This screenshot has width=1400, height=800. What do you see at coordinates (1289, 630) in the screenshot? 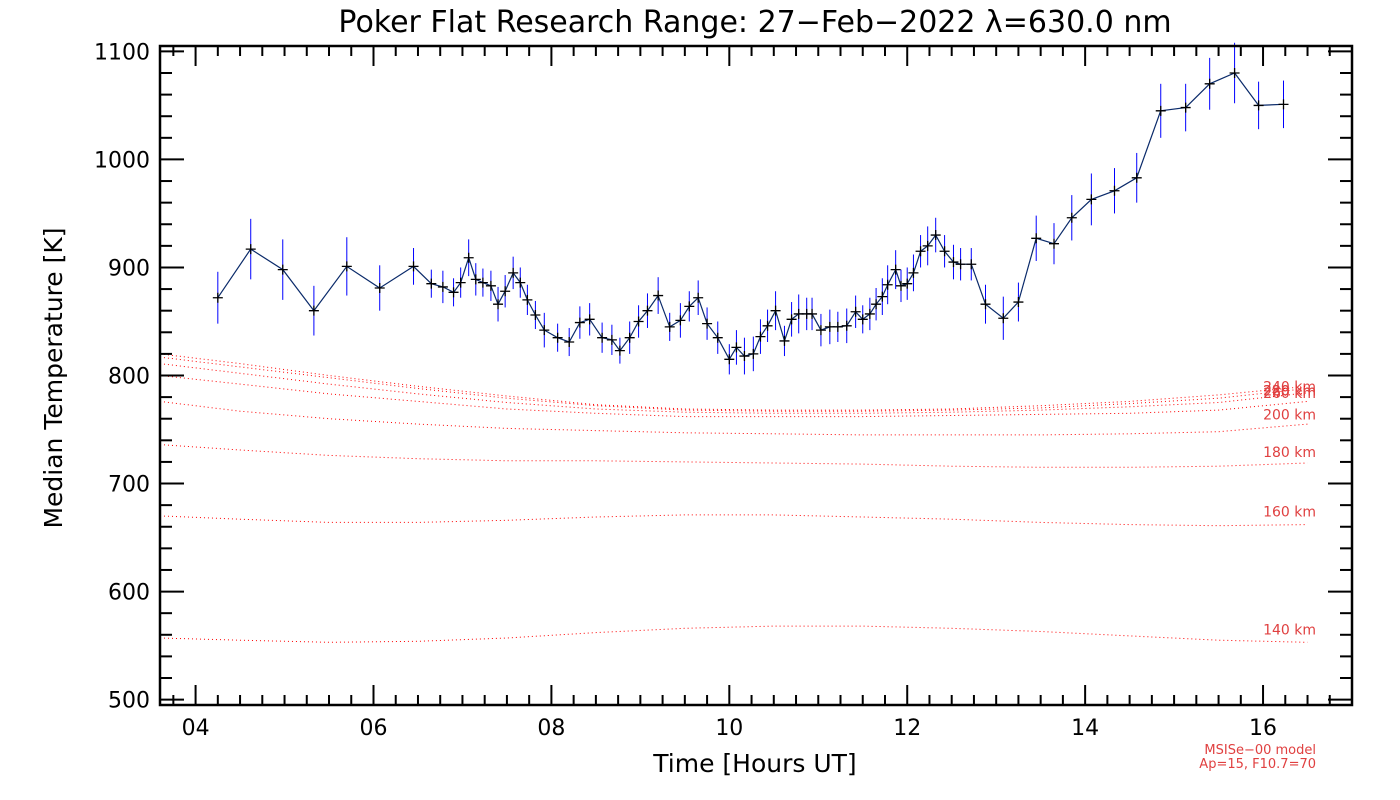
I see `model-curve-label: 140 km` at bounding box center [1289, 630].